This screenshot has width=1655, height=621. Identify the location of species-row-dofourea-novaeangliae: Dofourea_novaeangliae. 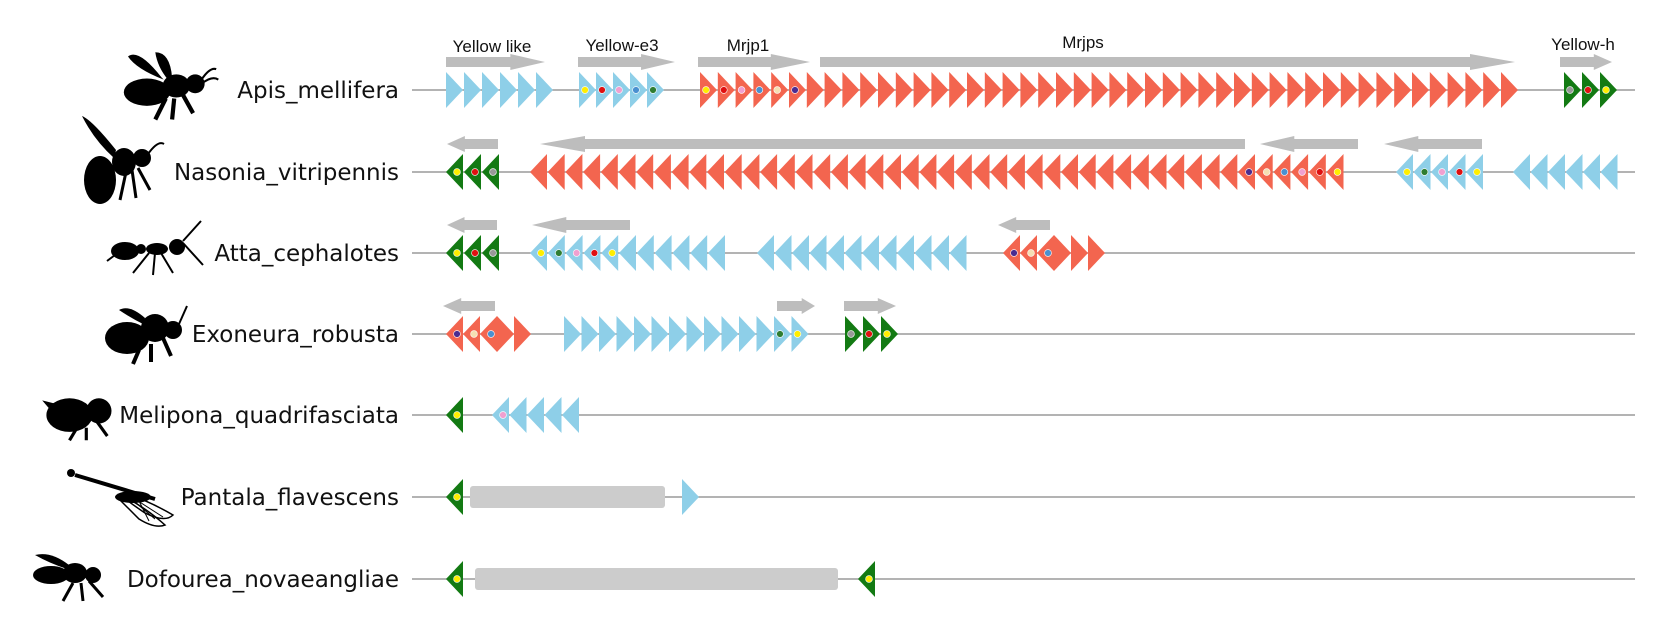
(833, 577).